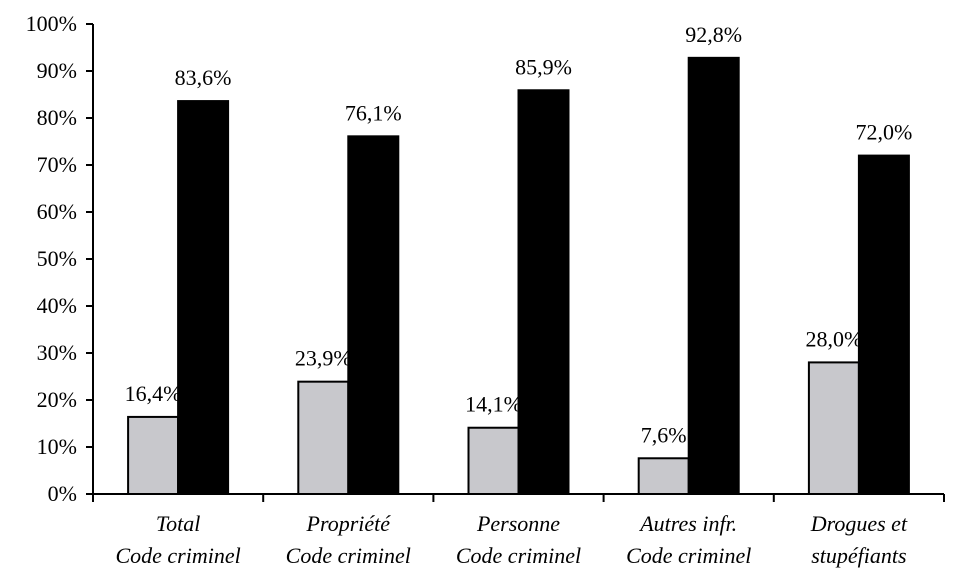  I want to click on data-label: 83,6%, so click(203, 77).